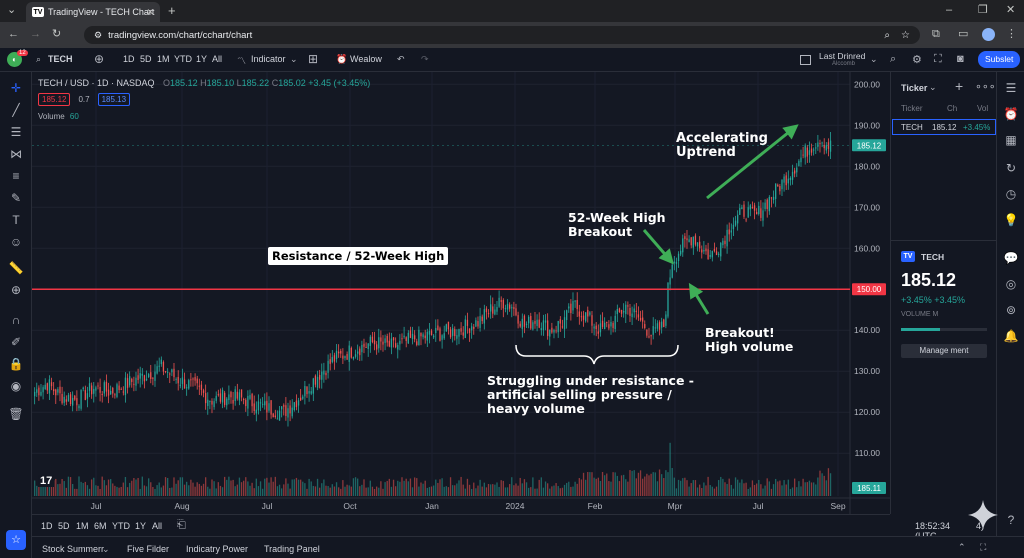  Describe the element at coordinates (82, 526) in the screenshot. I see `btf-1m: 1M` at that location.